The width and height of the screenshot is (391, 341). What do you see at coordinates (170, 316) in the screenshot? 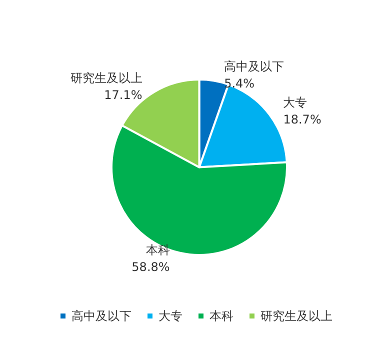
I see `legend-label: 大专` at bounding box center [170, 316].